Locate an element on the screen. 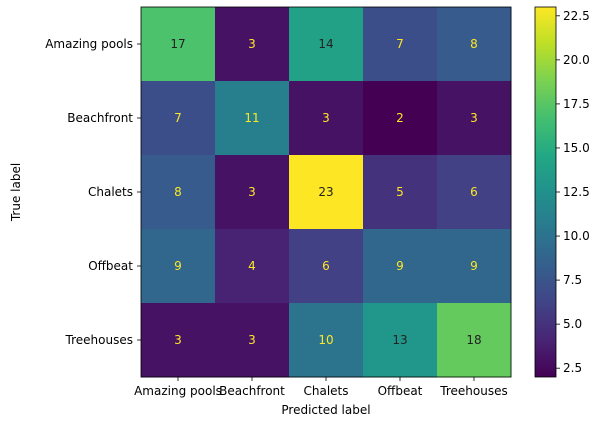 This screenshot has height=432, width=604. x-tick-label: Beachfront is located at coordinates (252, 391).